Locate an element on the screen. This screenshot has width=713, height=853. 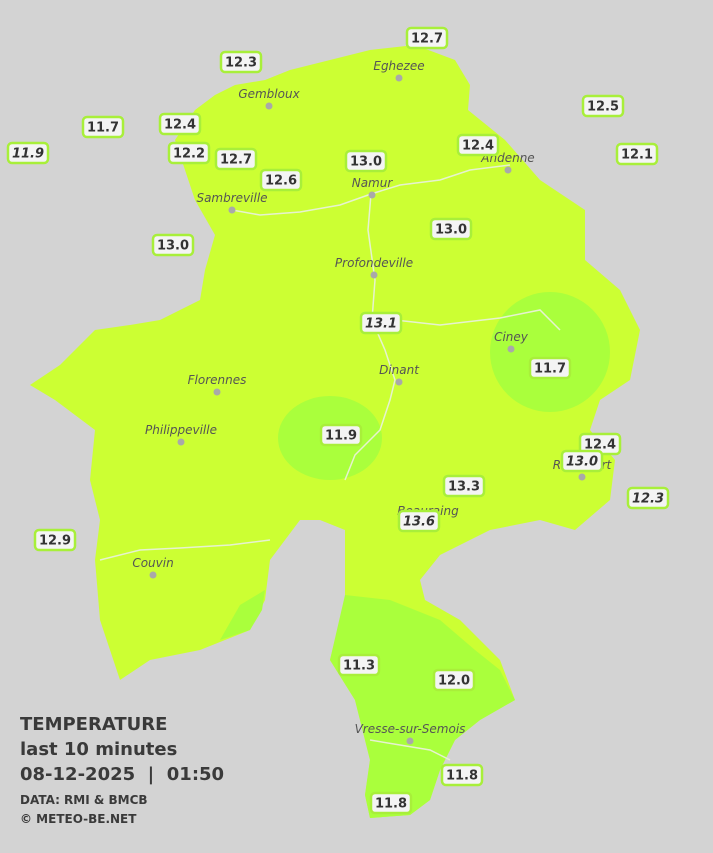
station: 12.9 is located at coordinates (55, 540).